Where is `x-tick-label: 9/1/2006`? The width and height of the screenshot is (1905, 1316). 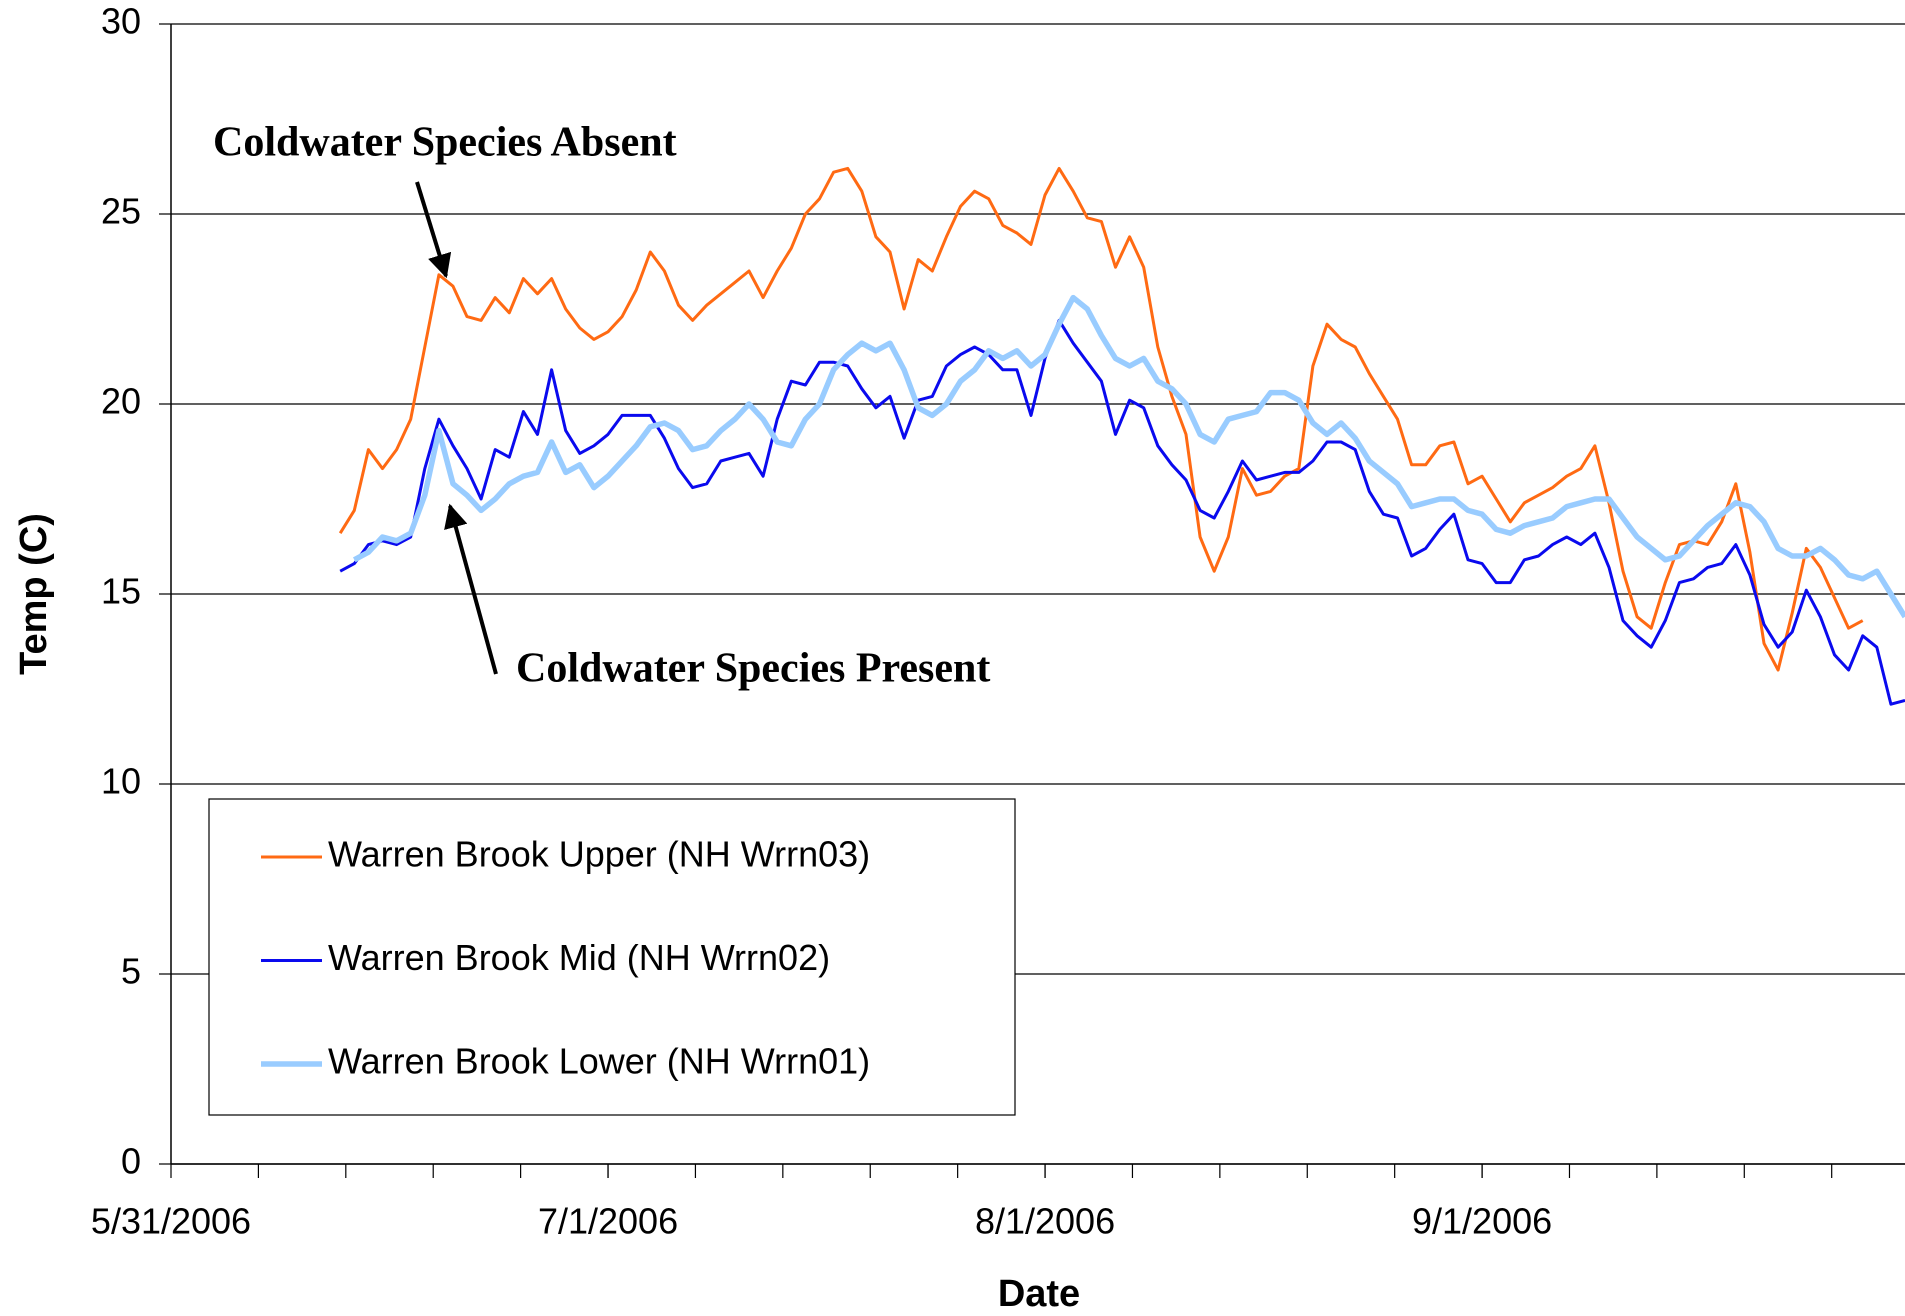 x-tick-label: 9/1/2006 is located at coordinates (1482, 1221).